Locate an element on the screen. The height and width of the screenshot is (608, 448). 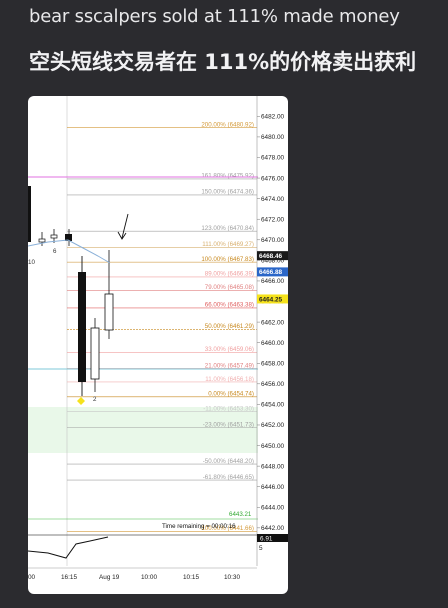
y-tick-label: 6448.00 is located at coordinates (273, 466).